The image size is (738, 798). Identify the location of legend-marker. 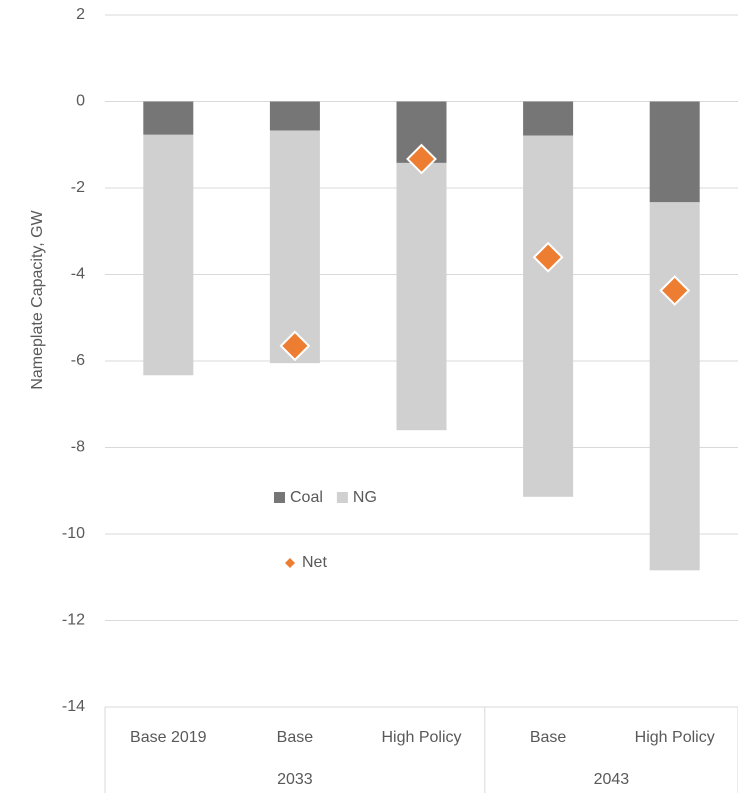
(290, 563).